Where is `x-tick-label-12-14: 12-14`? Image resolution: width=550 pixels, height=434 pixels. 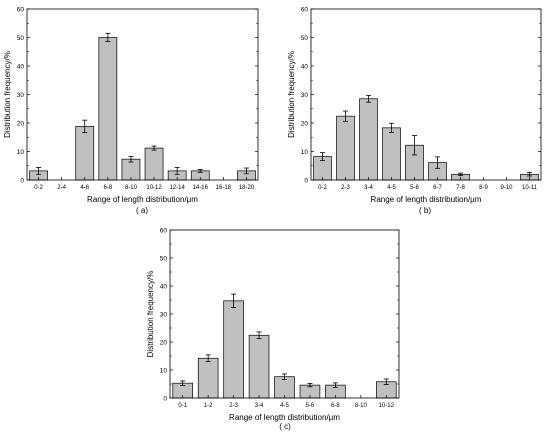
x-tick-label-12-14: 12-14 is located at coordinates (177, 188).